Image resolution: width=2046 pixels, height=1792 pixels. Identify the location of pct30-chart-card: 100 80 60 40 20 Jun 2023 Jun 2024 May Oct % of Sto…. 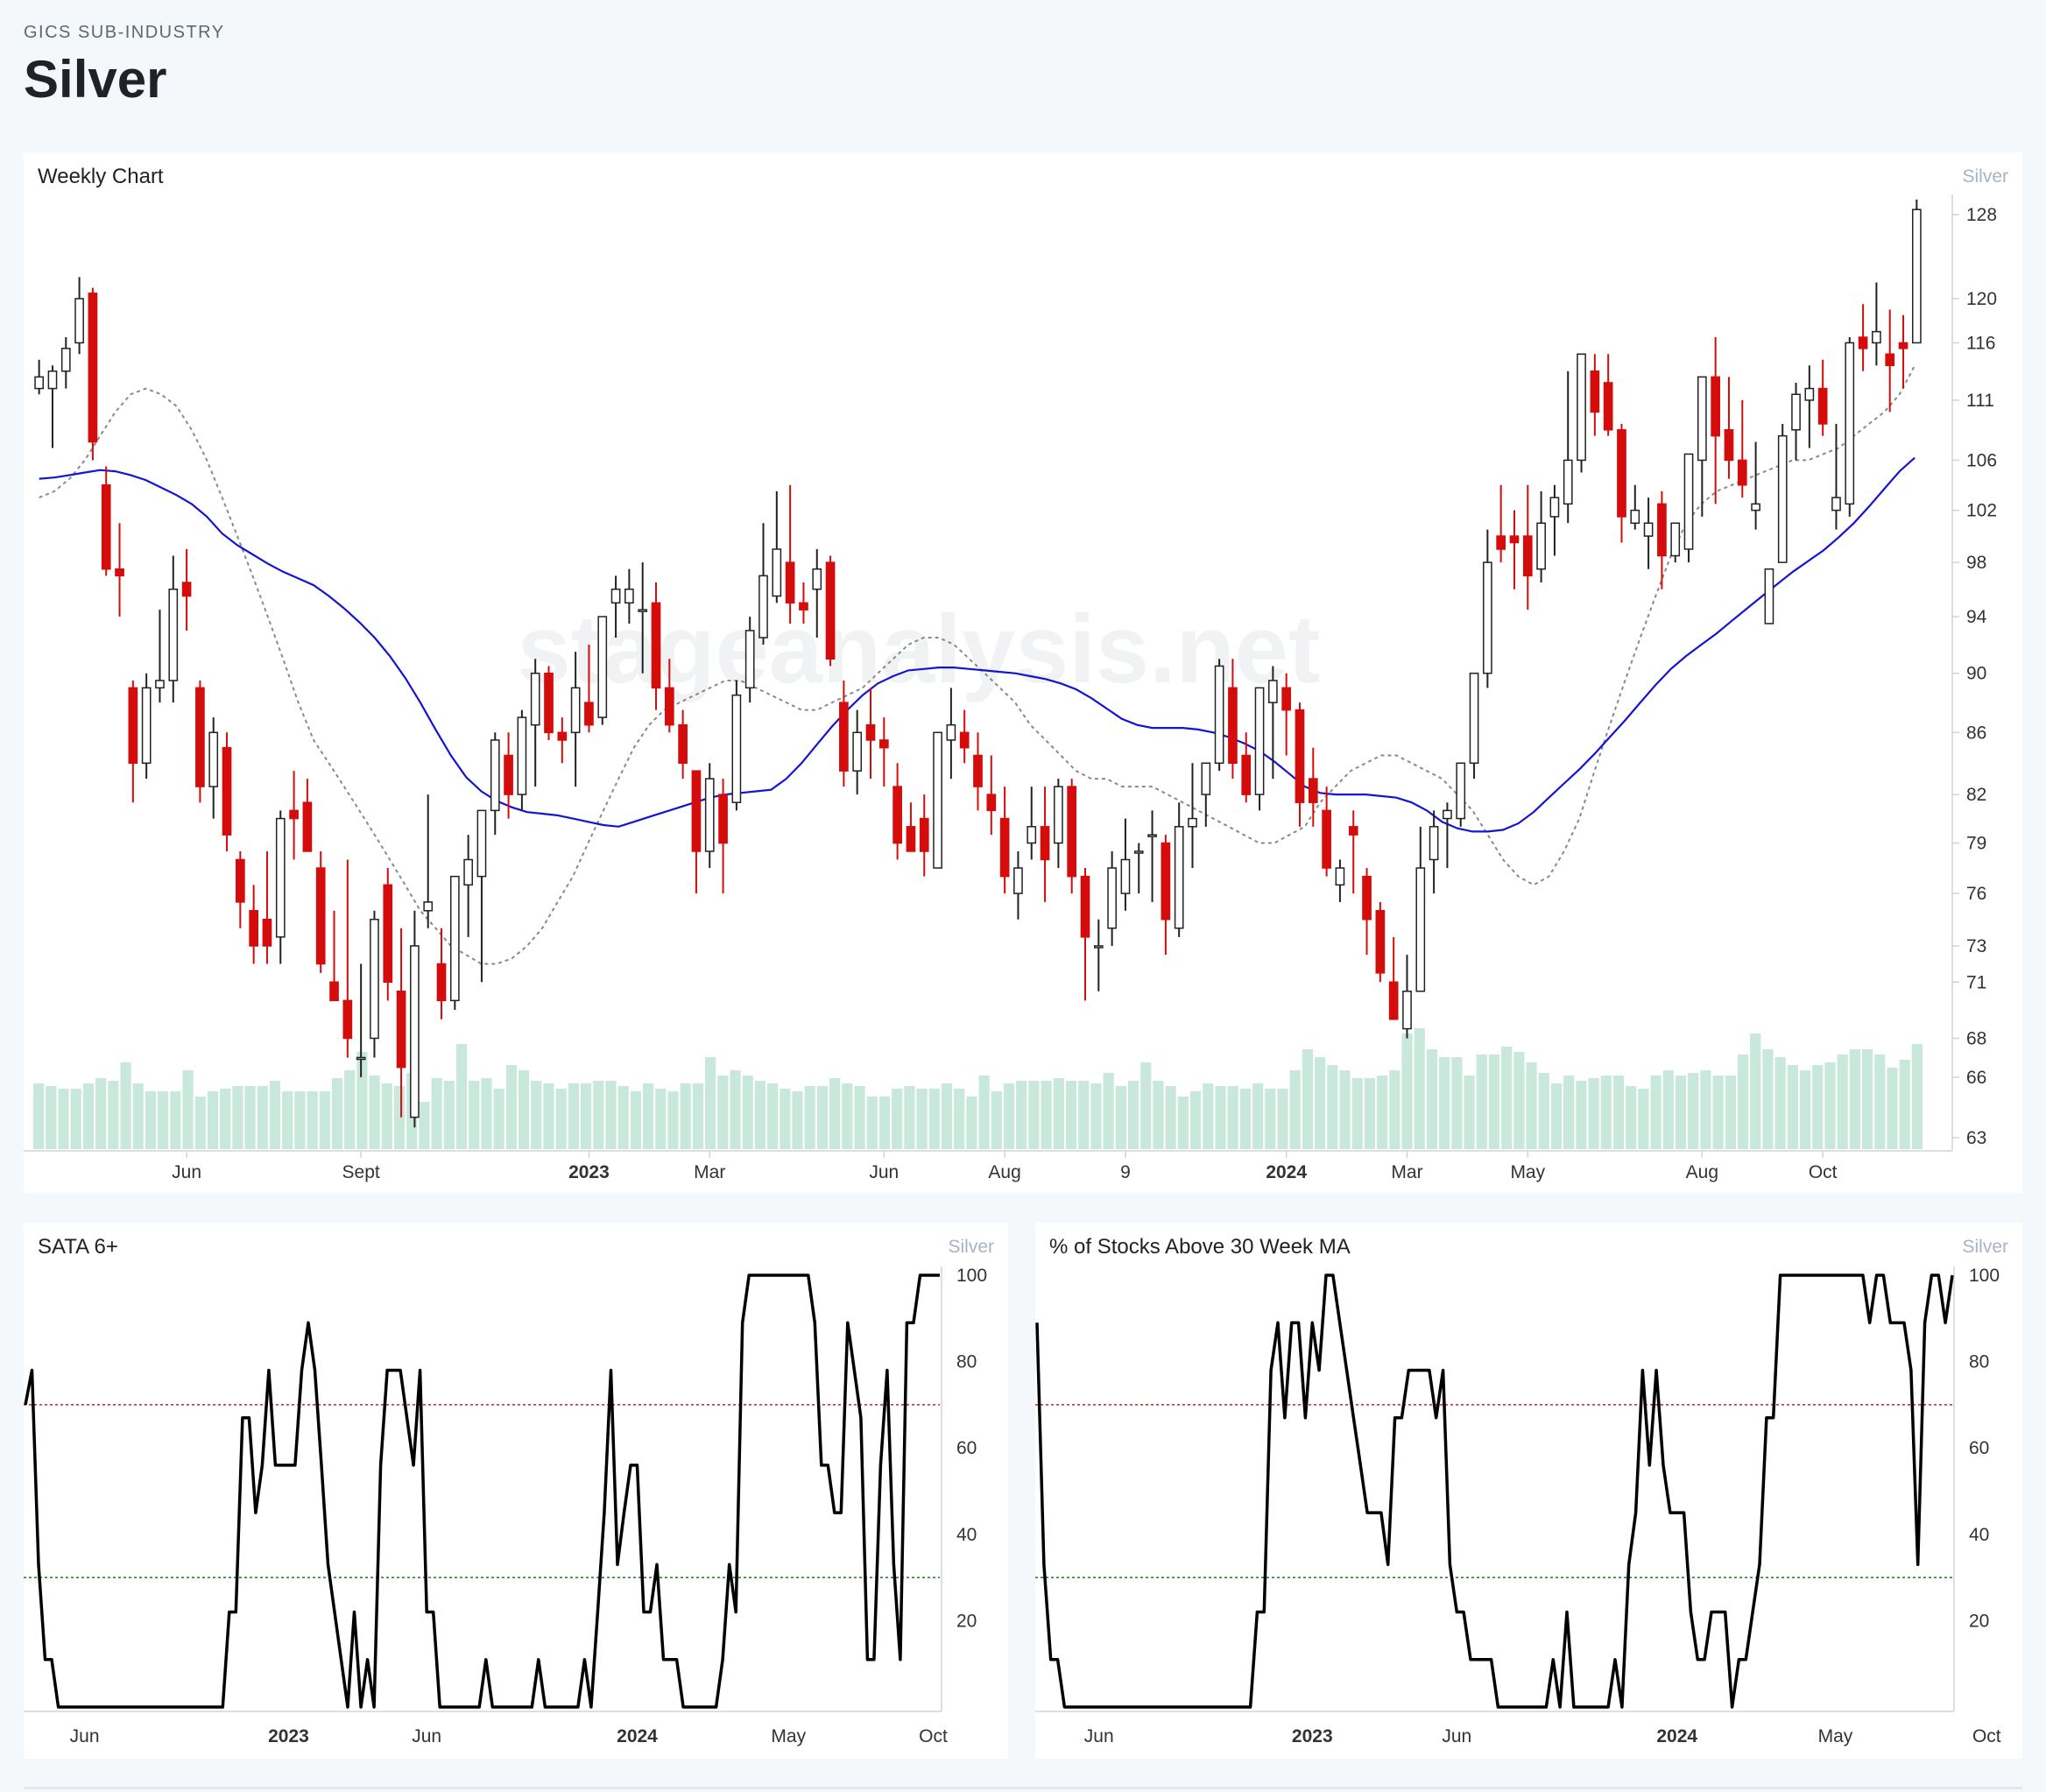
(1528, 1491).